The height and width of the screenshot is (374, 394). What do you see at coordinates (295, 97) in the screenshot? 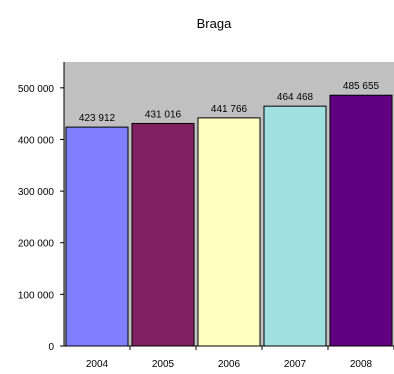
I see `data-label-2007: 464 468` at bounding box center [295, 97].